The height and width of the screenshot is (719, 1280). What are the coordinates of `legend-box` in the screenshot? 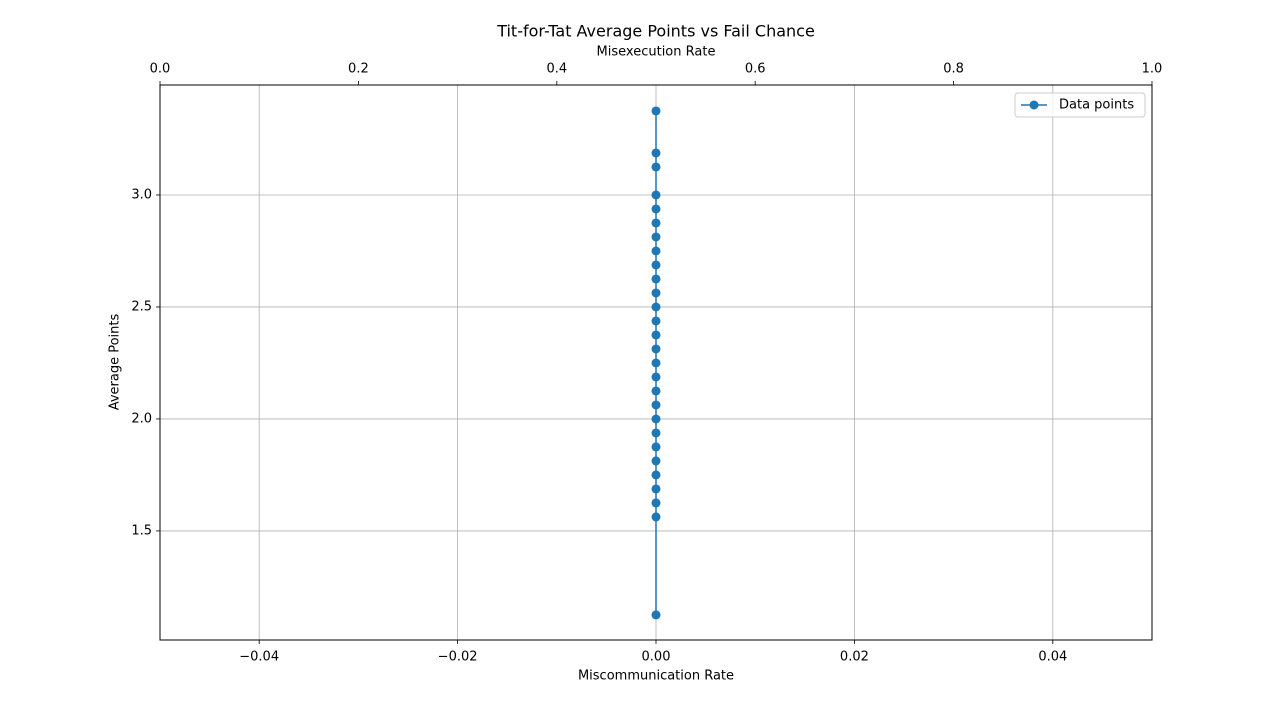 It's located at (1080, 105).